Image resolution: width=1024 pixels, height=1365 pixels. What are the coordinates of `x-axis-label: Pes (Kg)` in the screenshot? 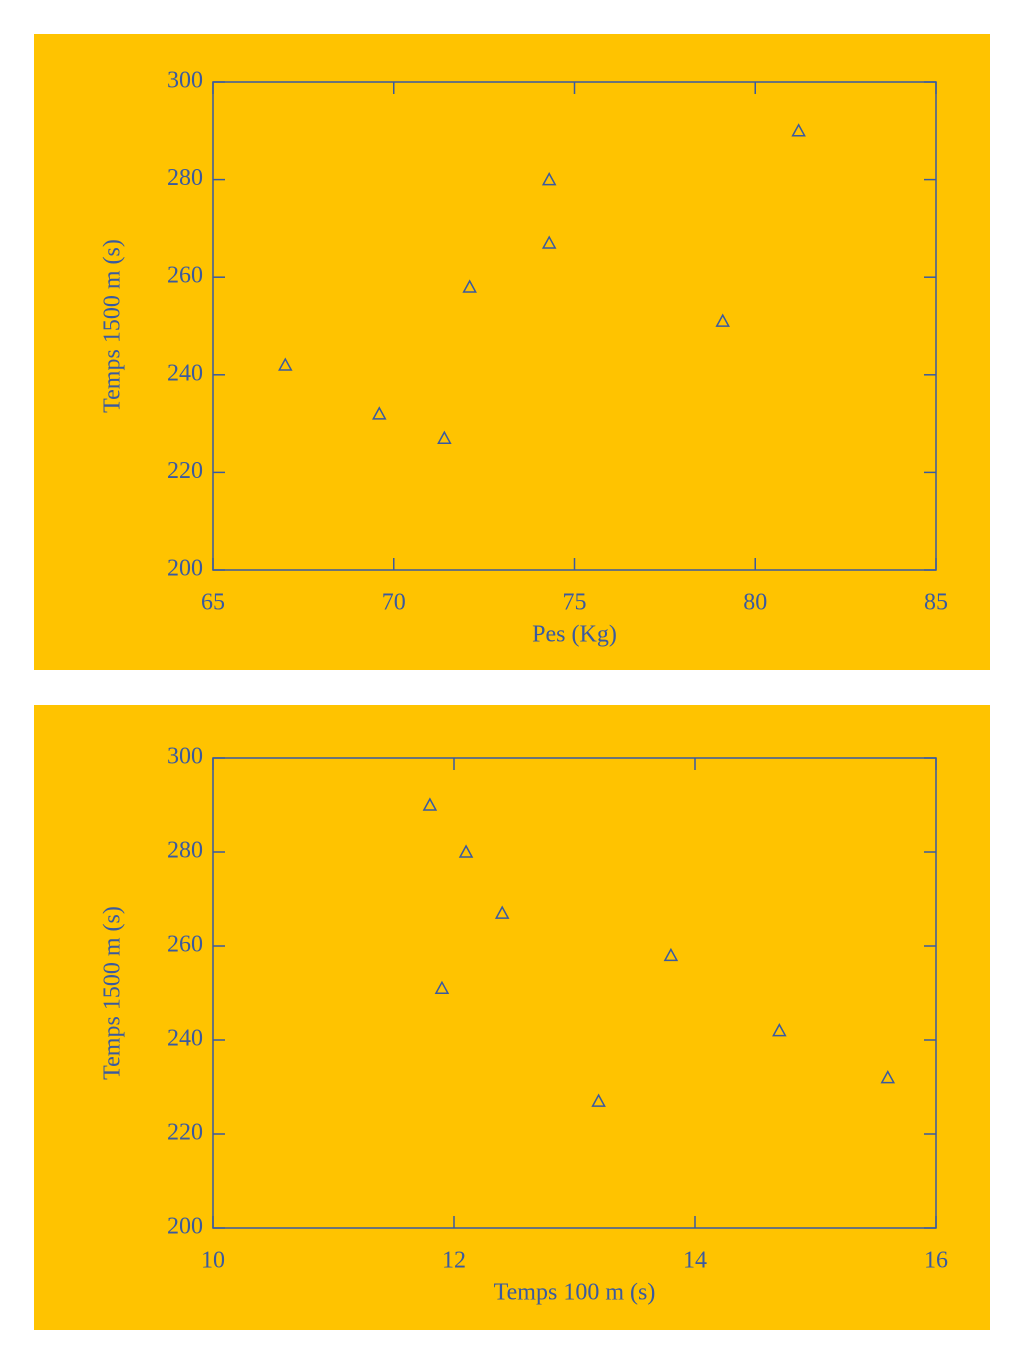 It's located at (574, 635).